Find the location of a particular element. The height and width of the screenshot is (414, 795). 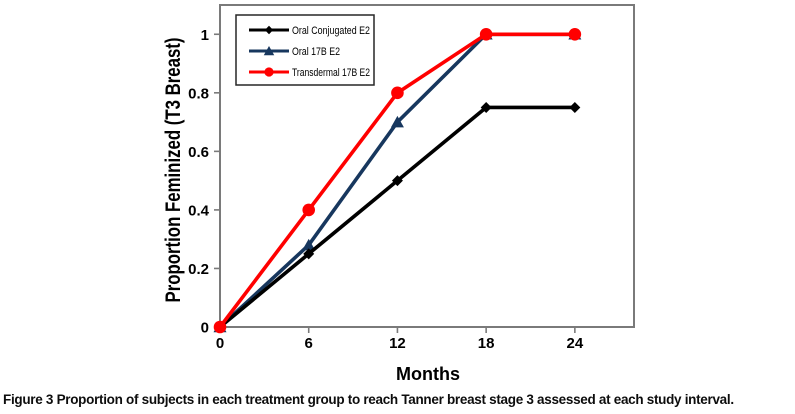

legend-item-transdermal-17b-e2: Transdermal 17B E2 is located at coordinates (309, 73).